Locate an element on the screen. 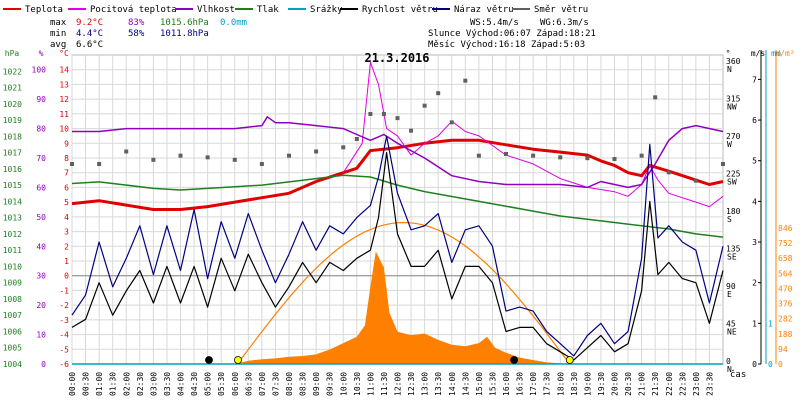  legend-label: Vlhkost is located at coordinates (216, 10).